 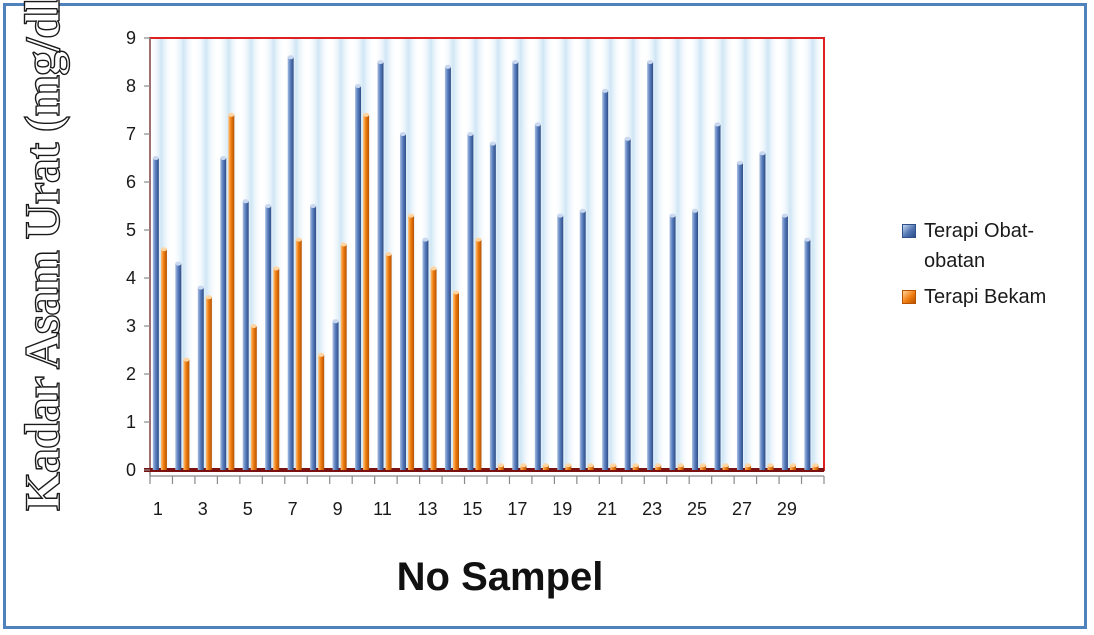 What do you see at coordinates (979, 231) in the screenshot?
I see `legend-label-obat-line1: Terapi Obat-` at bounding box center [979, 231].